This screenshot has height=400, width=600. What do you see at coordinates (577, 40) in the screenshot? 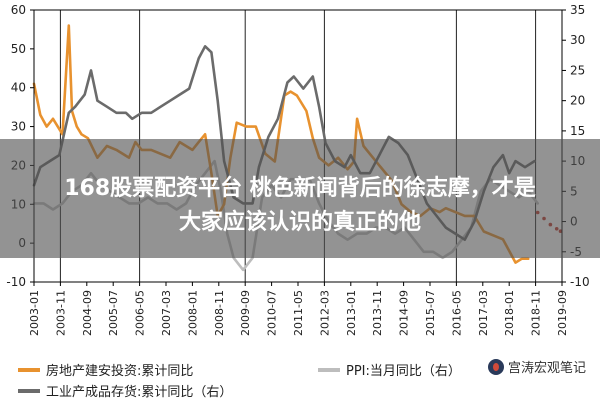
I see `y-right-tick-label: 30` at bounding box center [577, 40].